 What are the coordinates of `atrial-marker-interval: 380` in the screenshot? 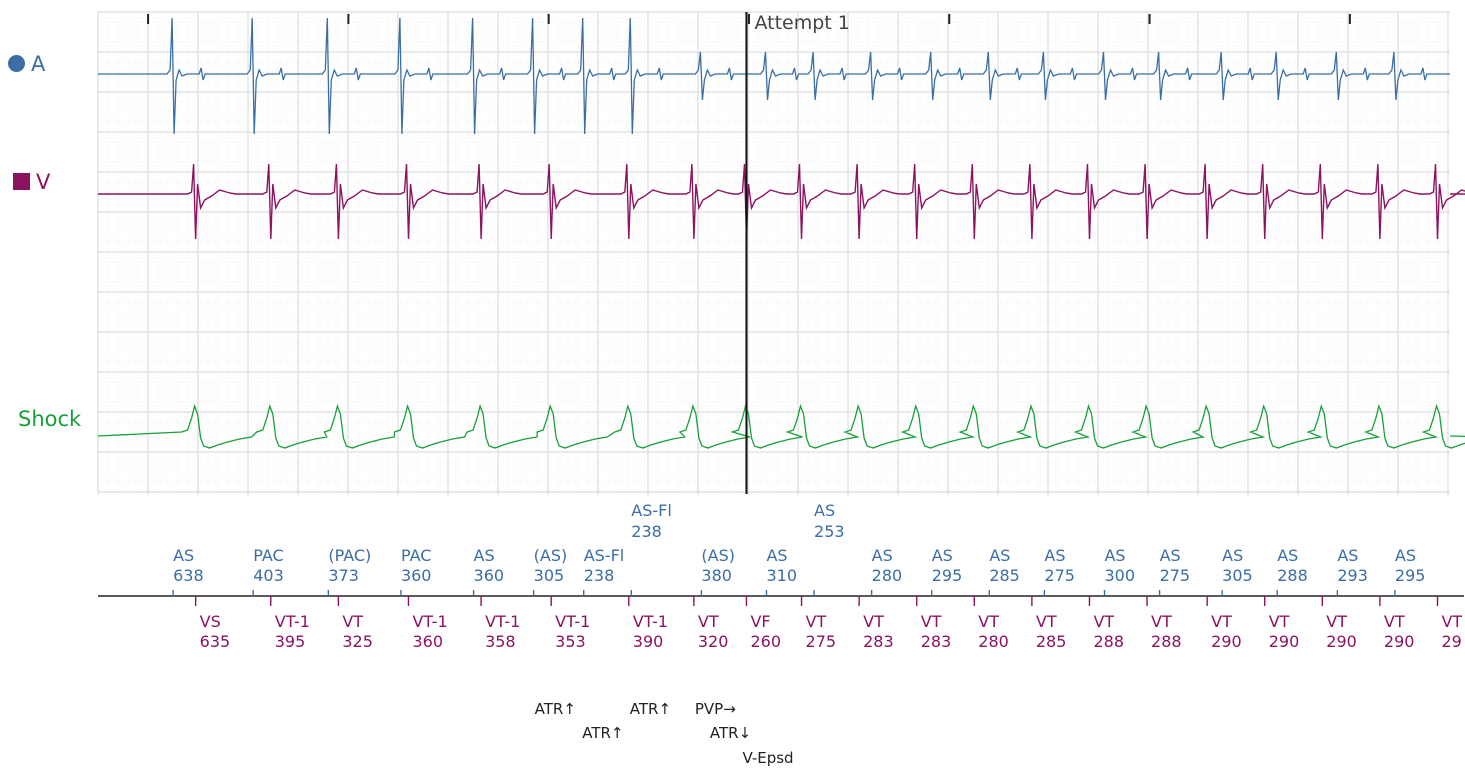 It's located at (716, 575).